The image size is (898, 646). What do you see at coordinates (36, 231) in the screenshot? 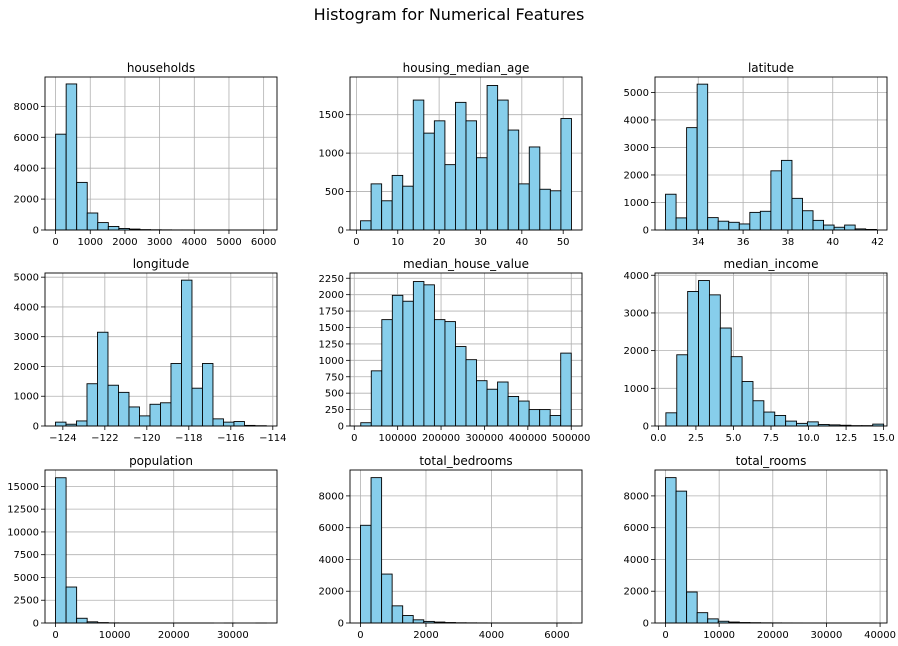
I see `y-tick-label: 0` at bounding box center [36, 231].